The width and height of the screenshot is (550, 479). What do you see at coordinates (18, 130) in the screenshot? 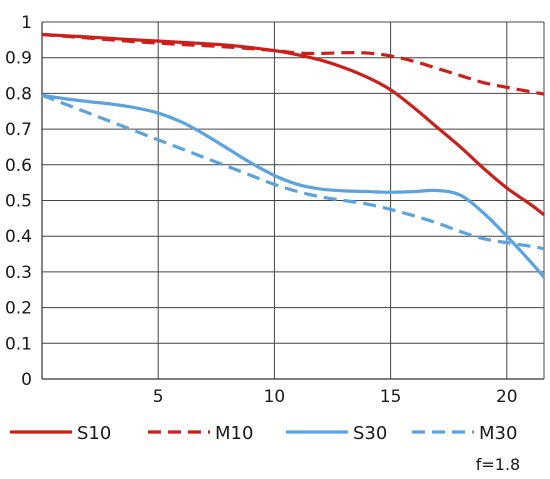
I see `y-tick-label-7: 0.7` at bounding box center [18, 130].